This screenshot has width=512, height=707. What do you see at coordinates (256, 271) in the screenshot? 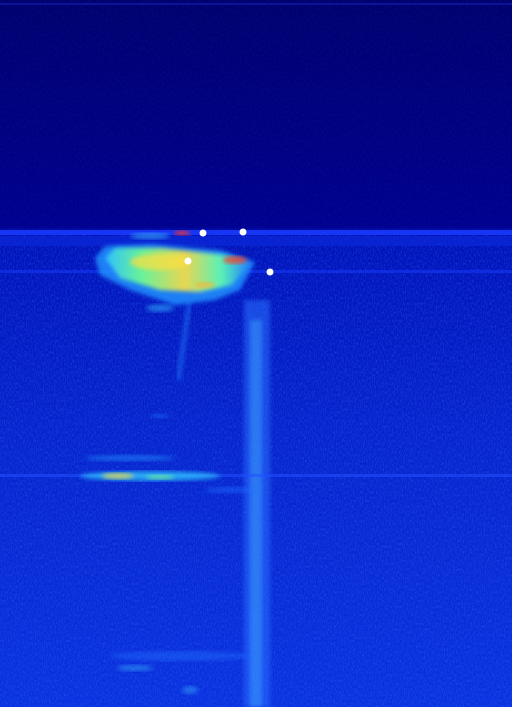
I see `sub-band` at bounding box center [256, 271].